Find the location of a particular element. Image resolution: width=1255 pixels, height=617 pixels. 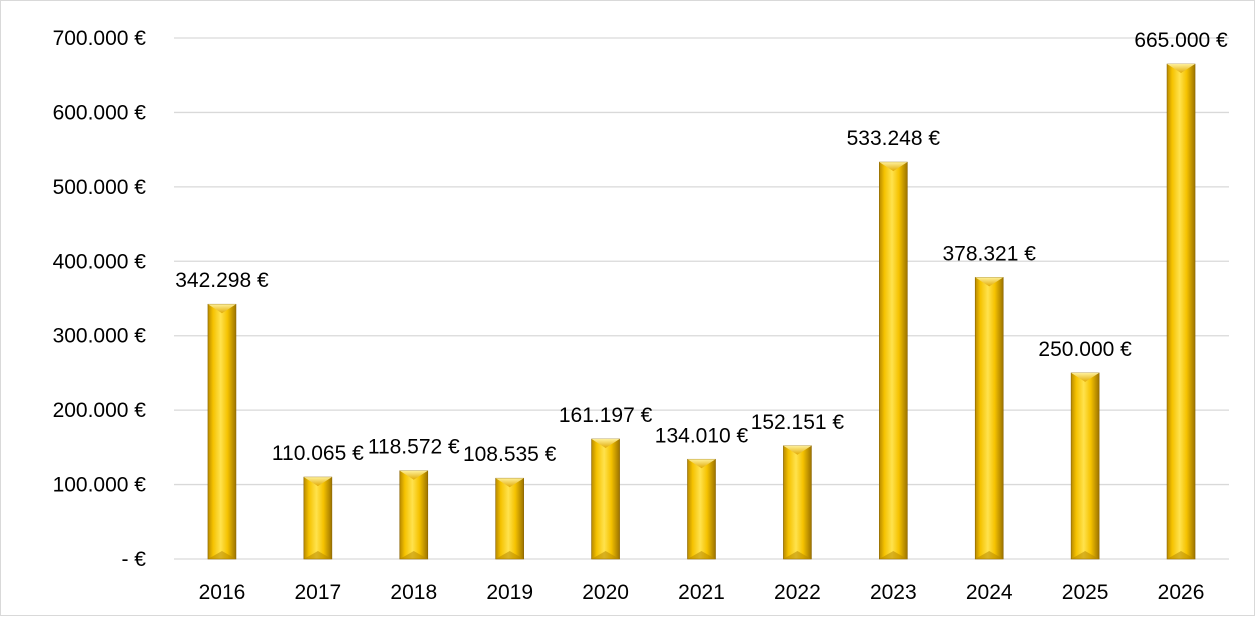

x-tick-label: 2026 is located at coordinates (1181, 592).